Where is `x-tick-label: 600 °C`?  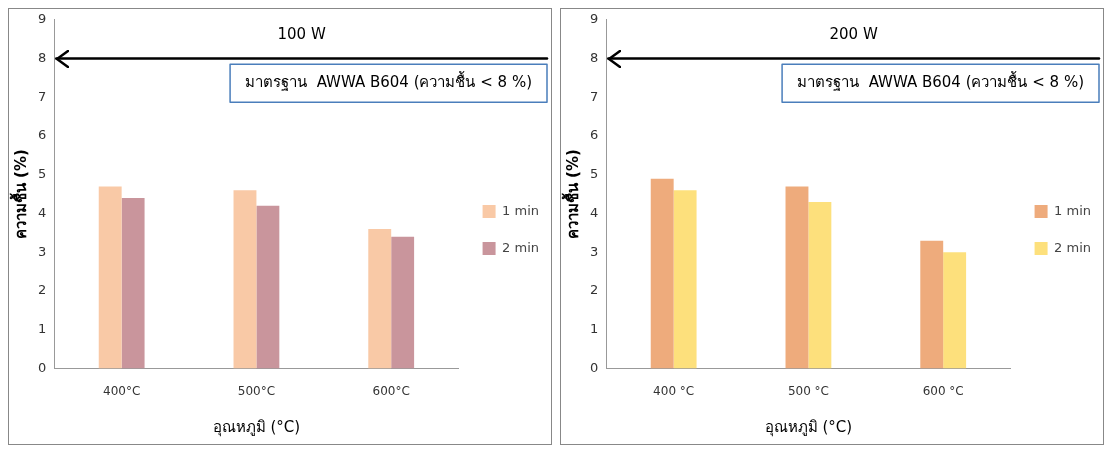 x-tick-label: 600 °C is located at coordinates (943, 390).